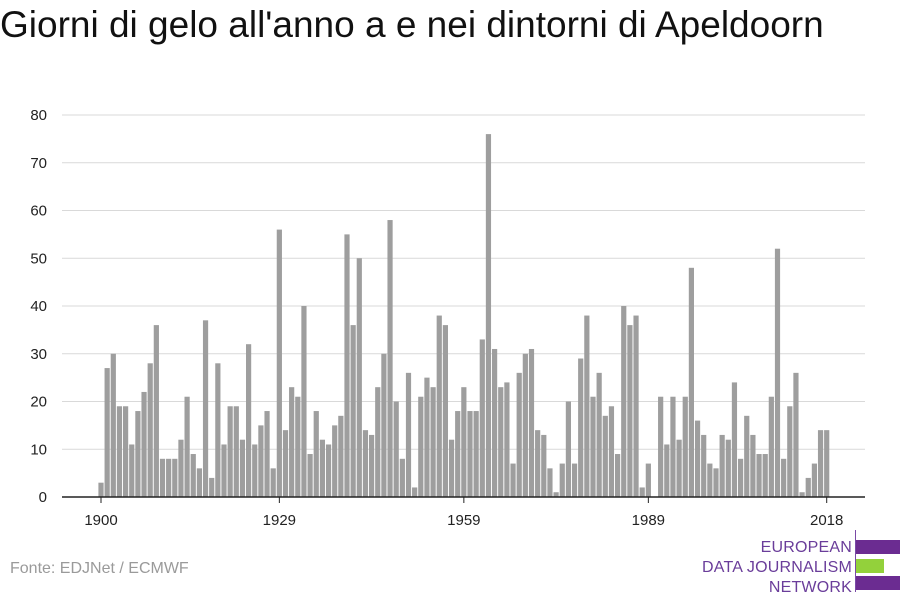 This screenshot has width=900, height=600. I want to click on bar-2011, so click(784, 477).